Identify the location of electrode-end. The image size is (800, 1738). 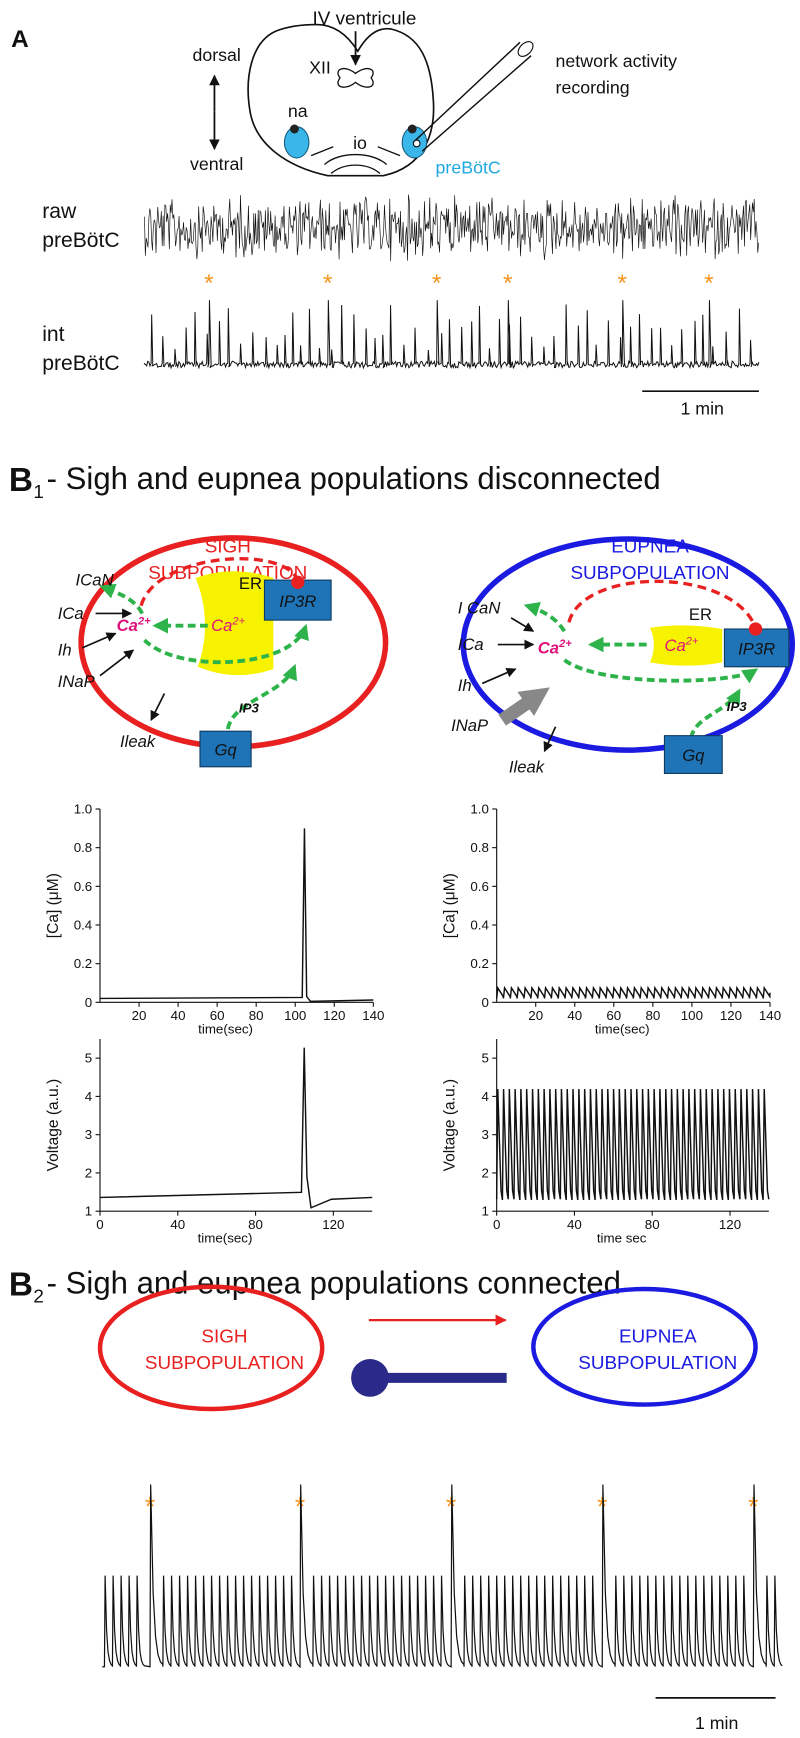
(525, 49).